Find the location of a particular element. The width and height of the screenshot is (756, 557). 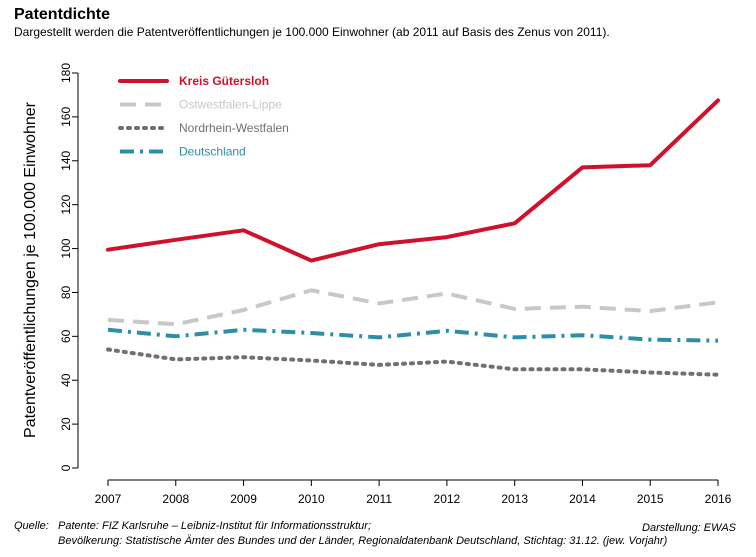

x-tick-label: 2007 is located at coordinates (108, 499).